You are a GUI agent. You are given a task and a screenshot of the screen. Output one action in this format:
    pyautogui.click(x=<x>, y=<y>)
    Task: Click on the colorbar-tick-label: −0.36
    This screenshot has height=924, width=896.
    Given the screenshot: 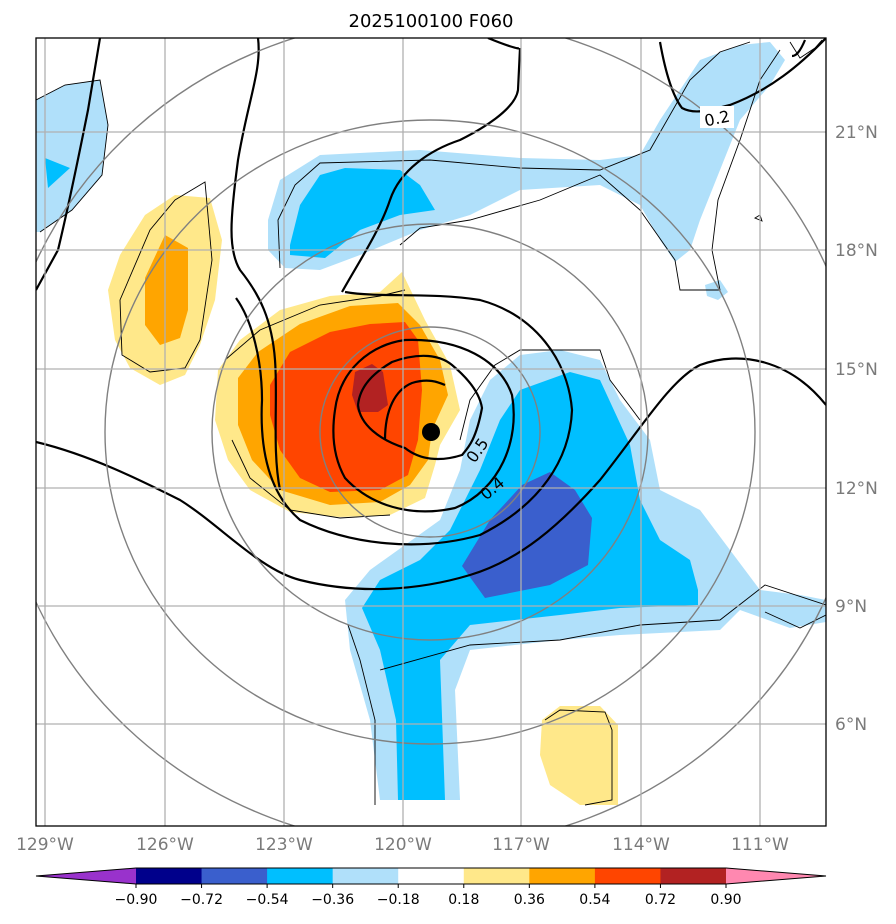 What is the action you would take?
    pyautogui.click(x=332, y=900)
    